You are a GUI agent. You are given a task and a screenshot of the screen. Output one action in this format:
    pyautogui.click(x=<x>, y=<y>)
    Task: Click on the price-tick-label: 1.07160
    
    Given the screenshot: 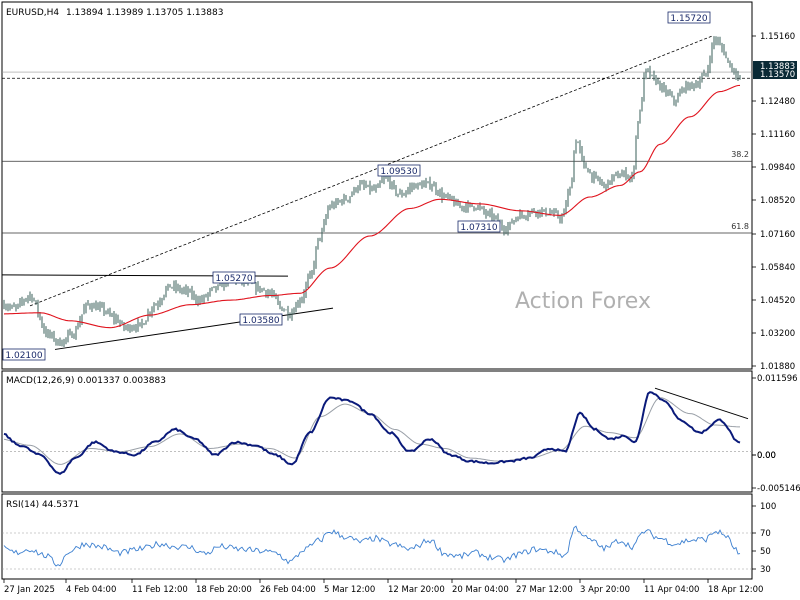 What is the action you would take?
    pyautogui.click(x=777, y=235)
    